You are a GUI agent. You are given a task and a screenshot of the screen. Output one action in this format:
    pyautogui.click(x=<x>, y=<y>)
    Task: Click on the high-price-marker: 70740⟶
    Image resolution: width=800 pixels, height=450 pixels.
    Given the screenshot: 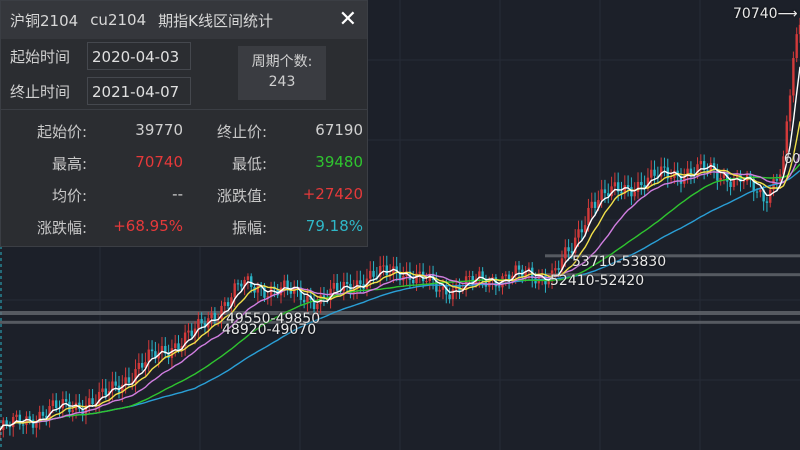 What is the action you would take?
    pyautogui.click(x=765, y=14)
    